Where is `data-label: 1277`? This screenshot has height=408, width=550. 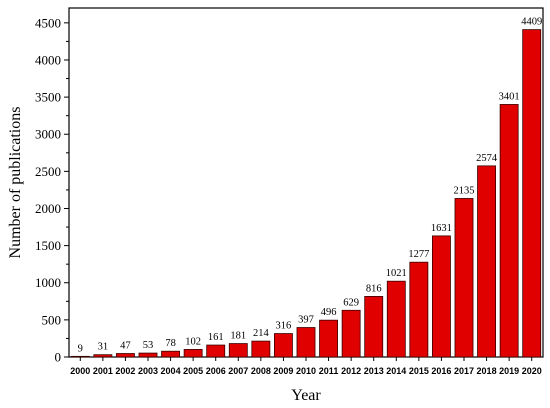
data-label: 1277 is located at coordinates (418, 254).